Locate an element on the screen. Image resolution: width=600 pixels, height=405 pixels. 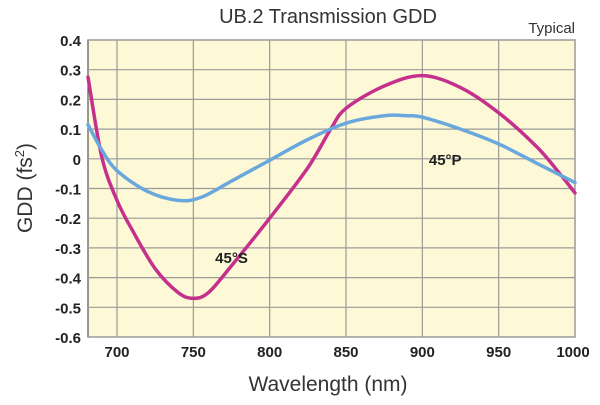
y-tick-labels: 0.4 0.3 0.2 0.1 0 -0.1 -0.2 -0.3 -0.4 -0.5 -0.6 is located at coordinates (68, 190).